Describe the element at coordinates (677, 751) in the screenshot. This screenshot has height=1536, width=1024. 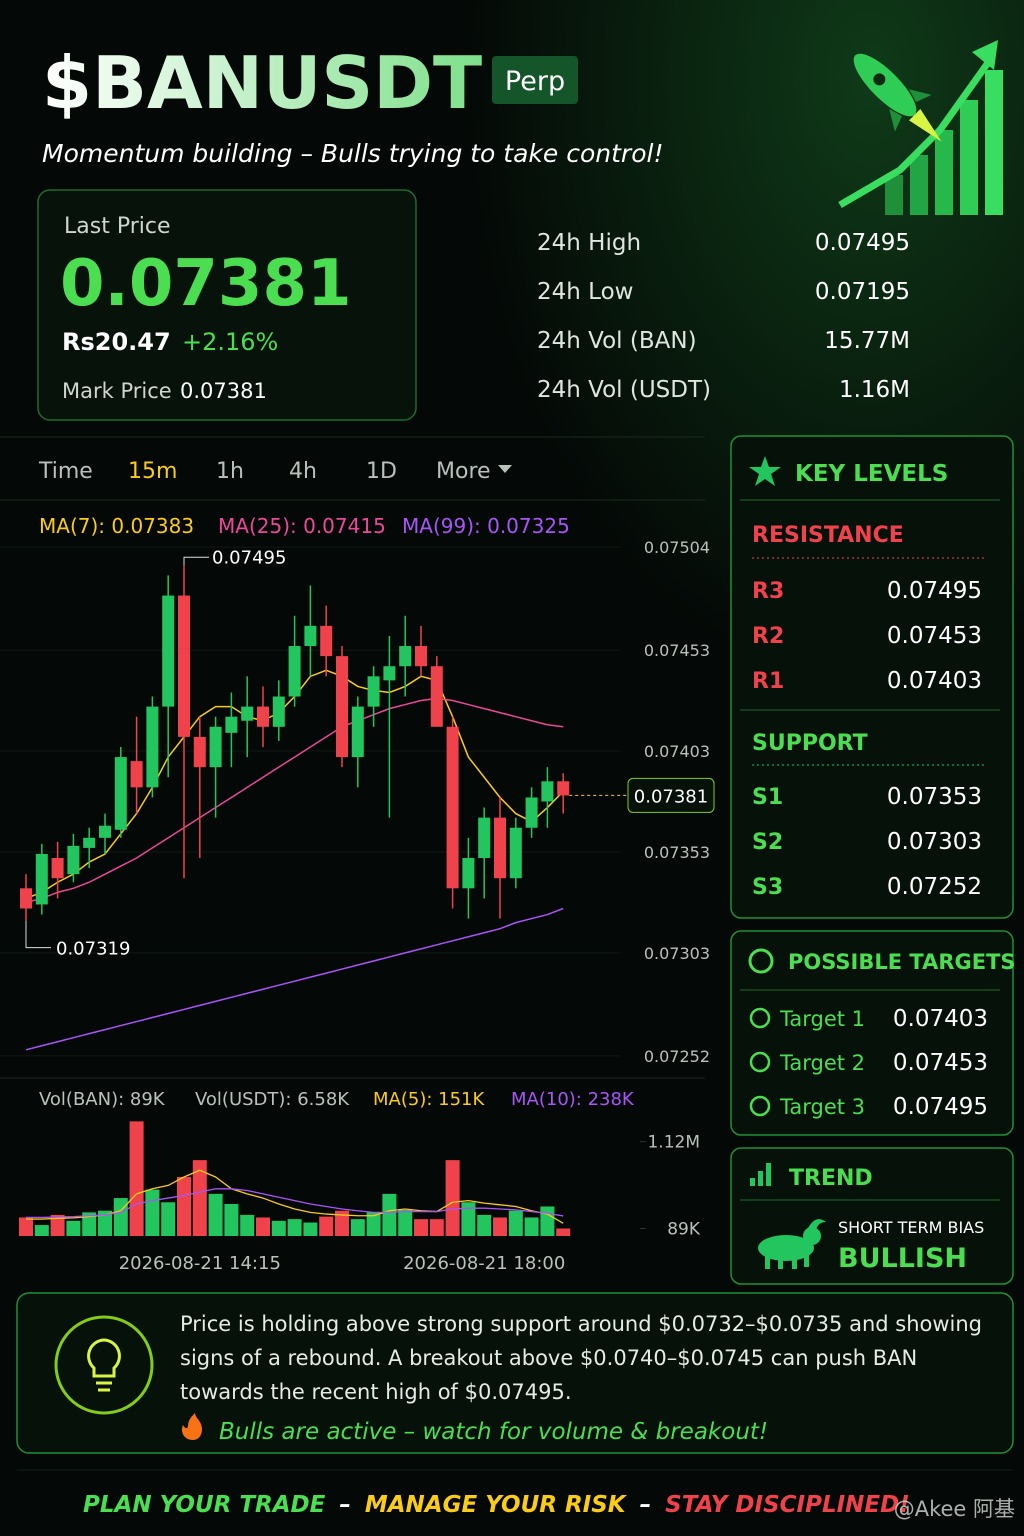
I see `y-tick-label: 0.07403` at that location.